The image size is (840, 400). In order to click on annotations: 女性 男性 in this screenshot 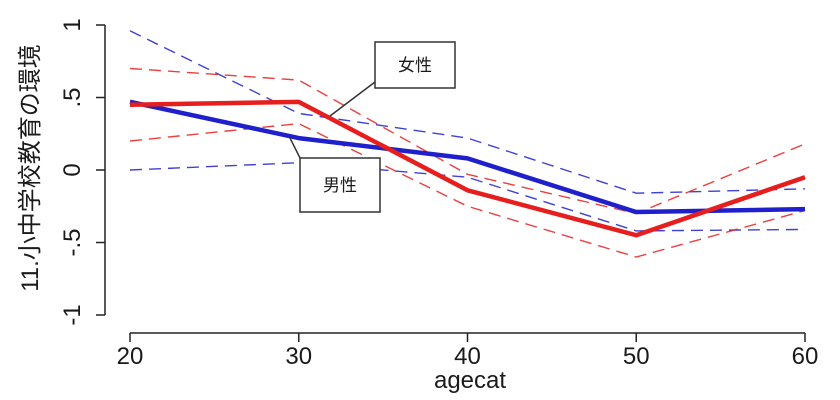, I will do `click(372, 127)`.